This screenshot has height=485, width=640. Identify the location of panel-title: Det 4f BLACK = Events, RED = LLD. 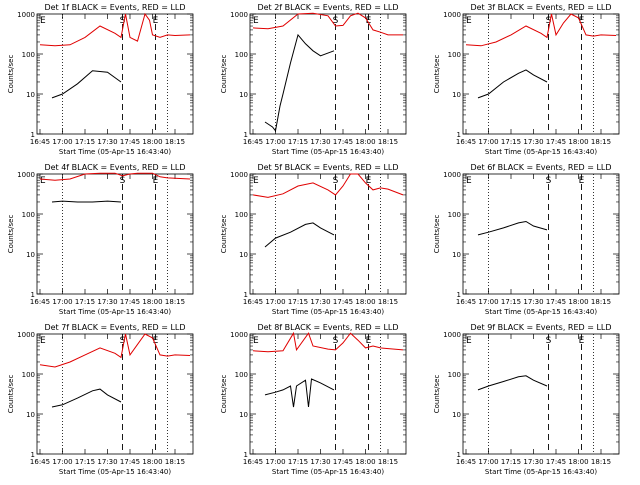
(114, 167).